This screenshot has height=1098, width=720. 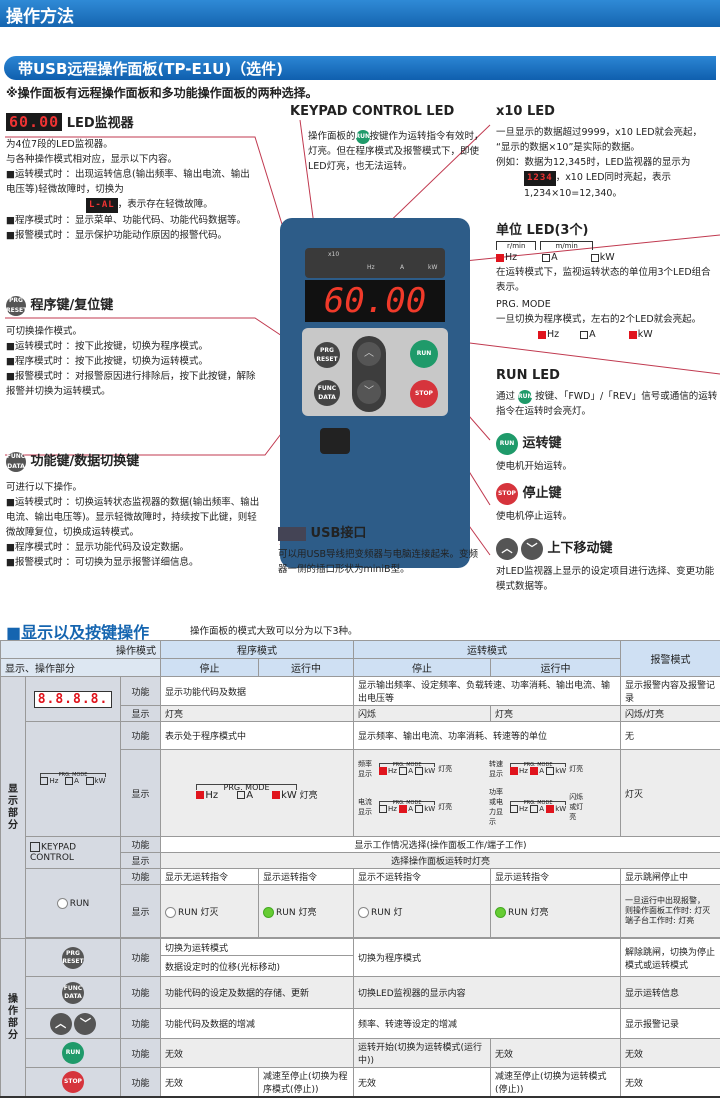 What do you see at coordinates (73, 993) in the screenshot?
I see `func-data-icon: FUNC DATA` at bounding box center [73, 993].